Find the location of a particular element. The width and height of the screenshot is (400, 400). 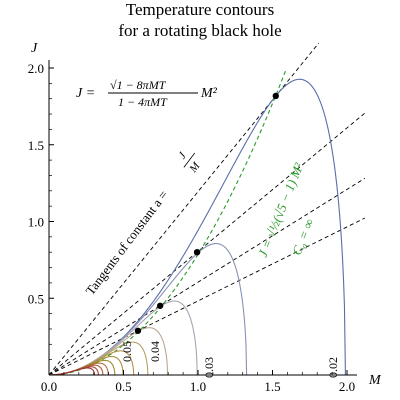

tangent-label-bar is located at coordinates (189, 160).